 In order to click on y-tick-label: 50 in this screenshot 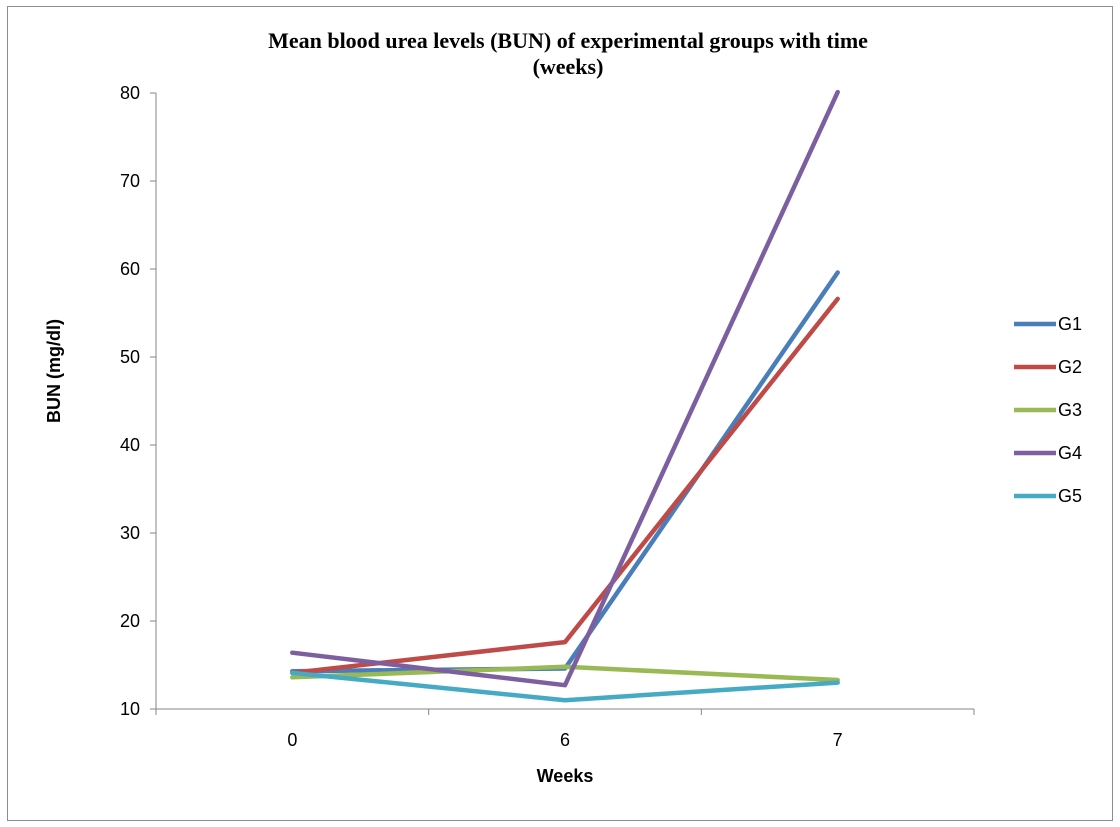, I will do `click(130, 357)`.